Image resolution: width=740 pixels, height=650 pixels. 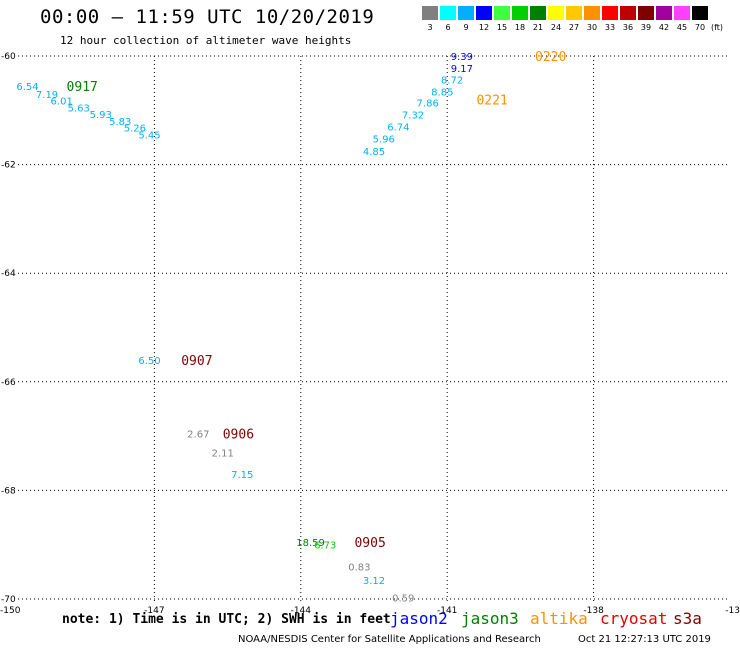 What do you see at coordinates (520, 27) in the screenshot?
I see `legend-label: 18` at bounding box center [520, 27].